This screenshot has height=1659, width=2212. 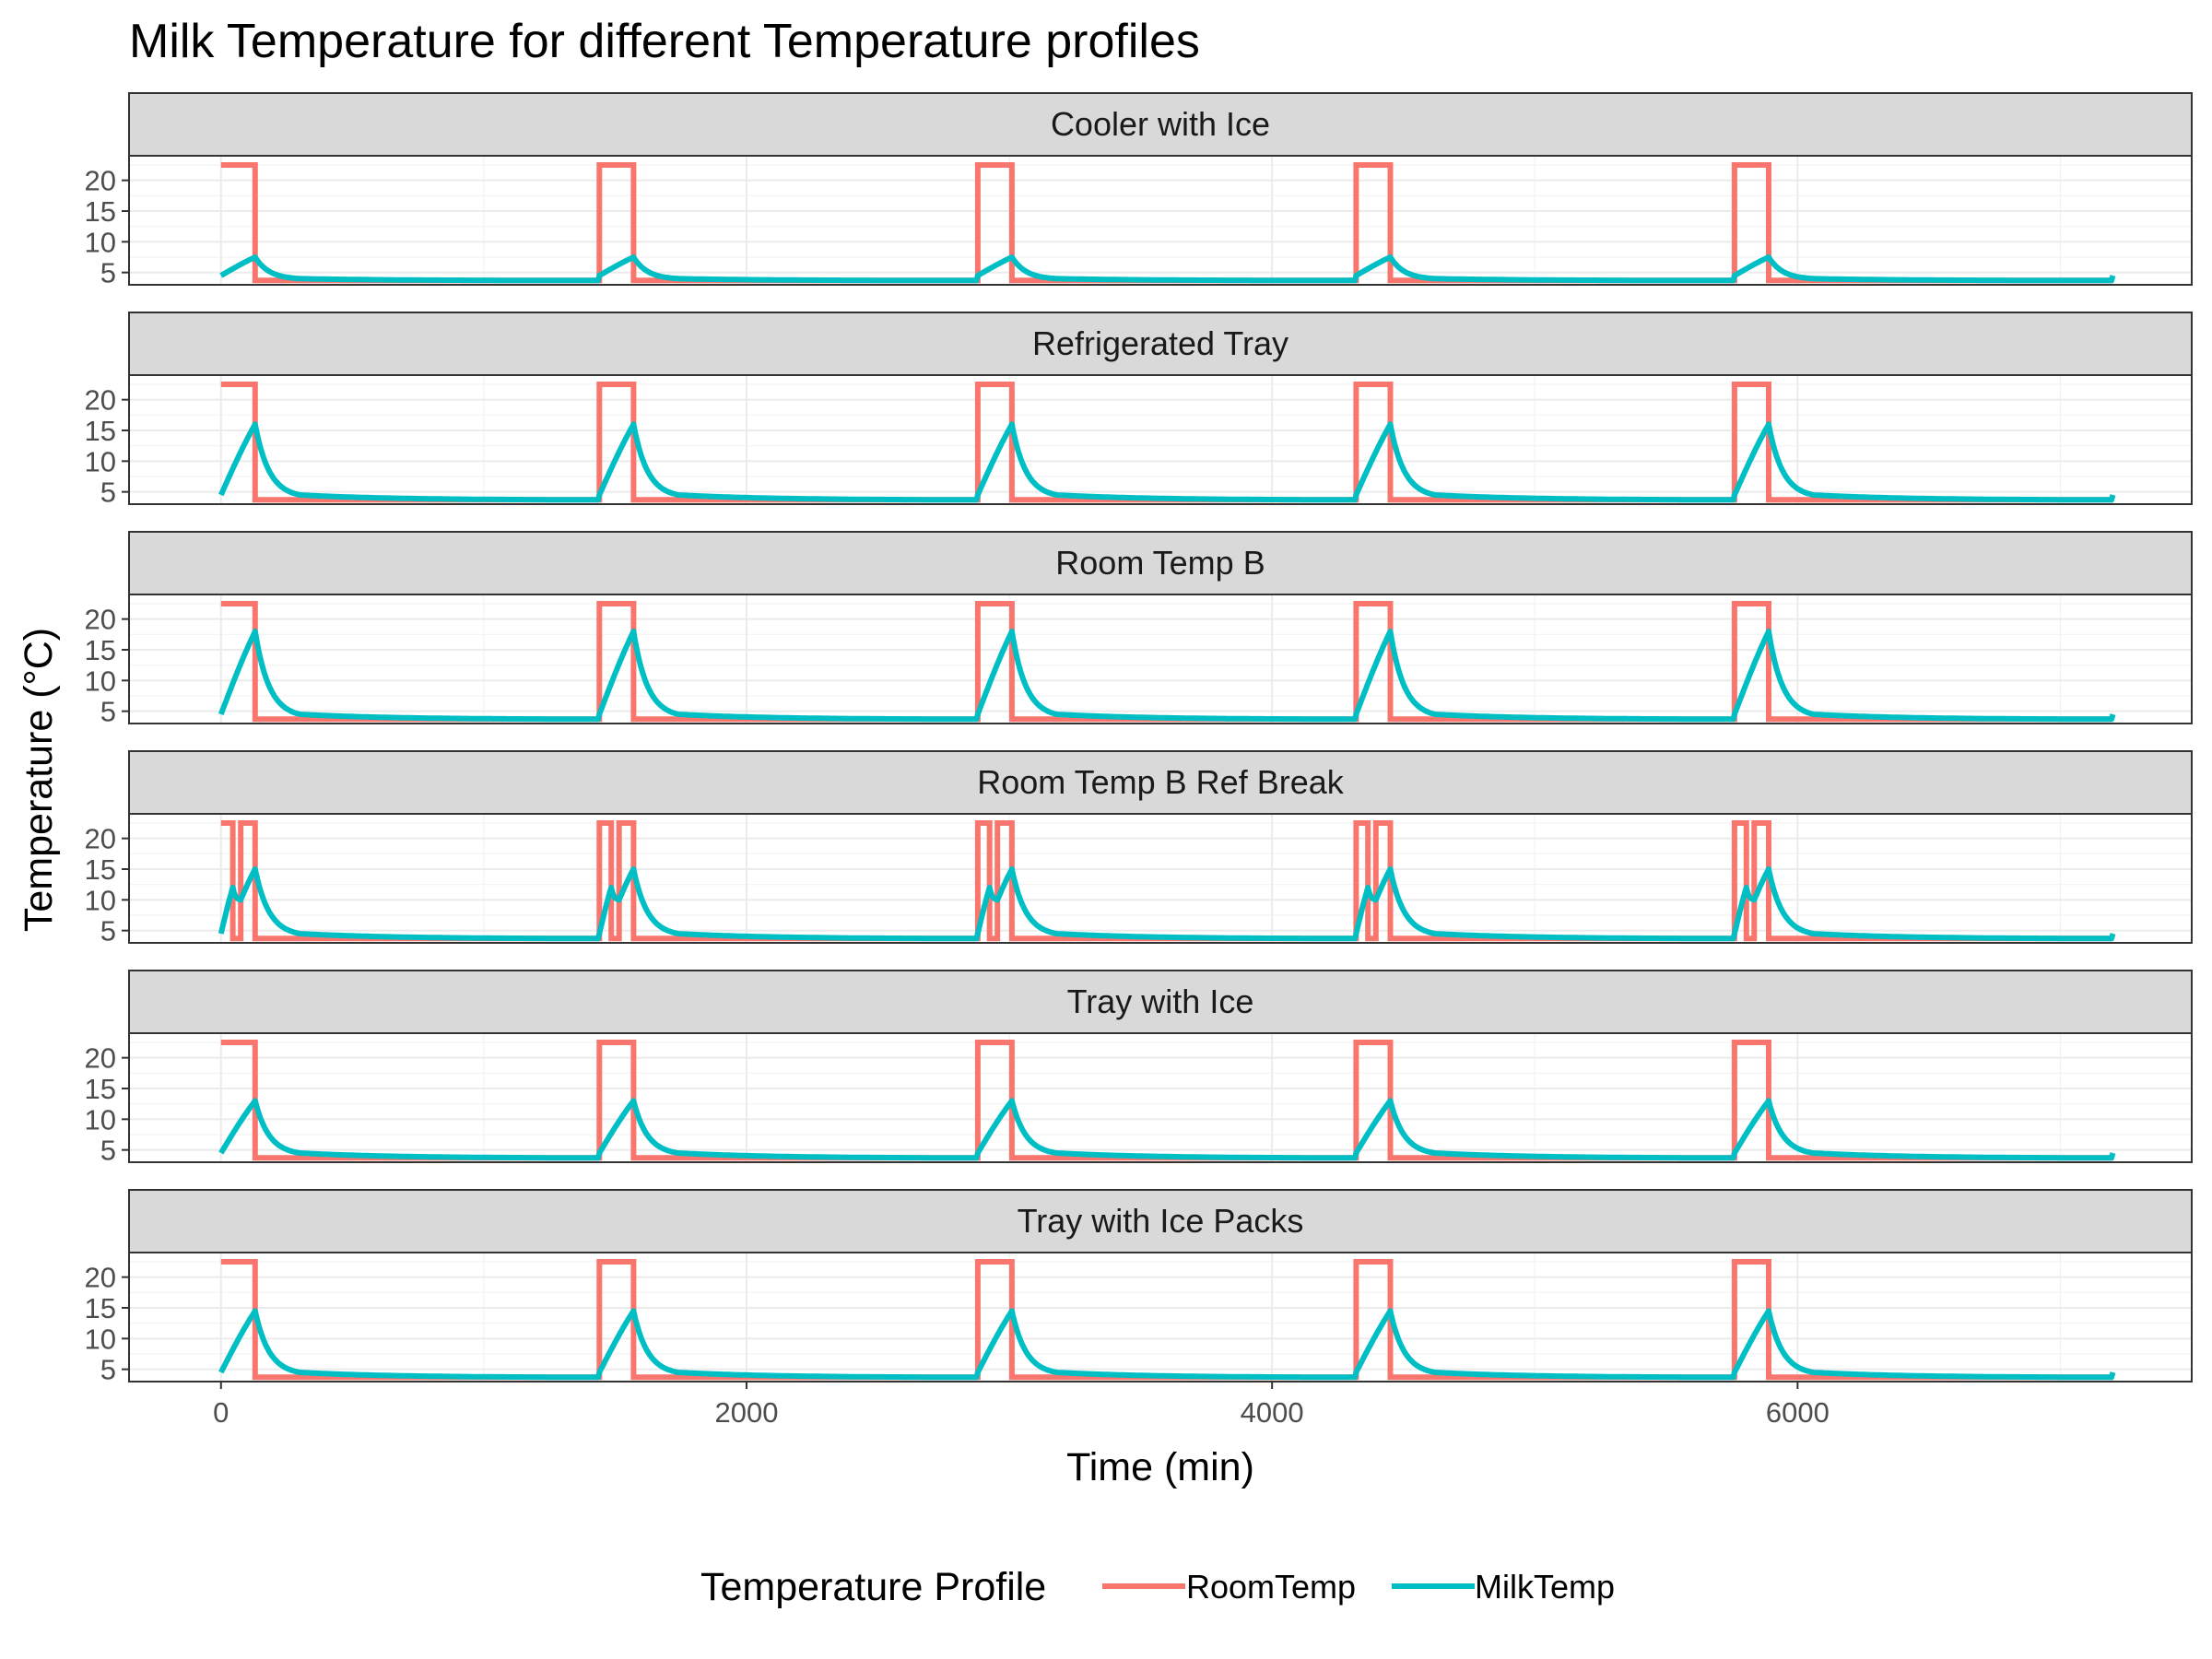 I want to click on strip-label: Tray with Ice, so click(x=1160, y=1001).